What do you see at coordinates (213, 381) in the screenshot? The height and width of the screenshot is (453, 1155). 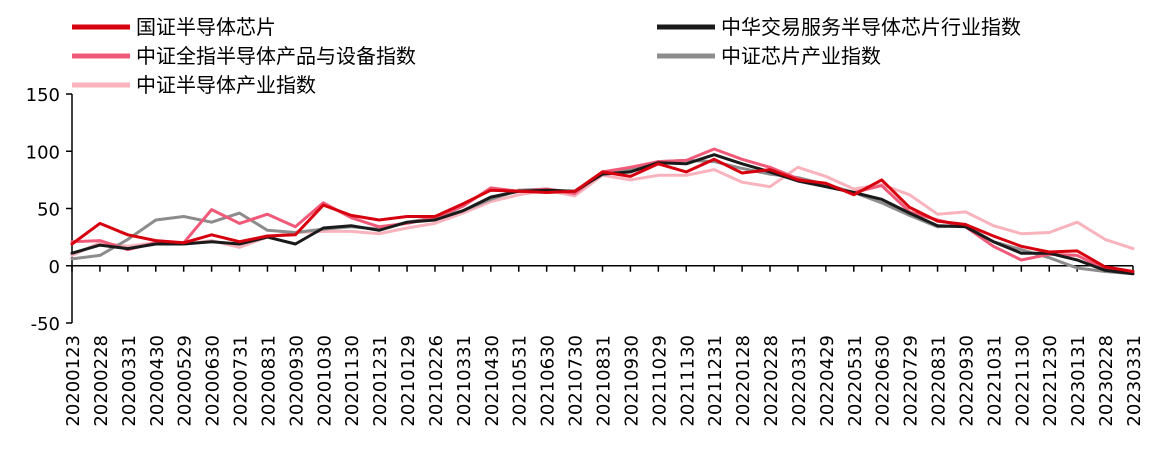 I see `x-tick-label: 20200630` at bounding box center [213, 381].